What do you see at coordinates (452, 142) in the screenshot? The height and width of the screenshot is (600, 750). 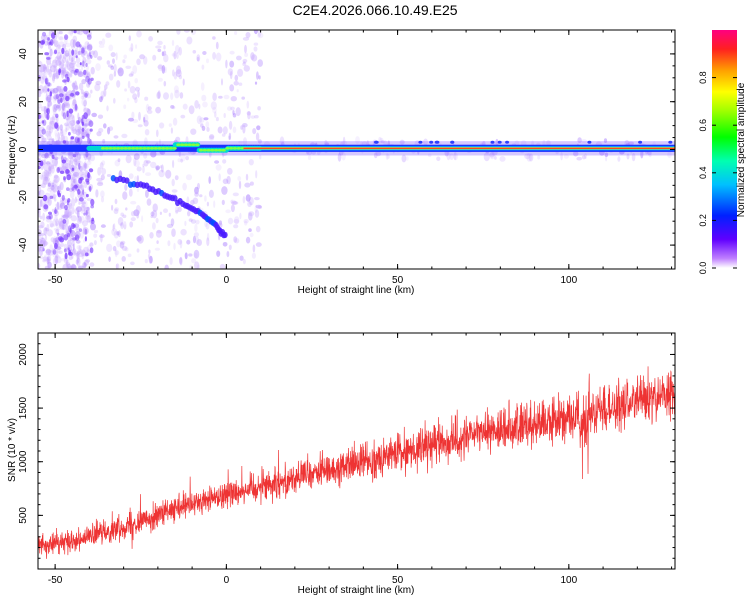 I see `carrier-blip` at bounding box center [452, 142].